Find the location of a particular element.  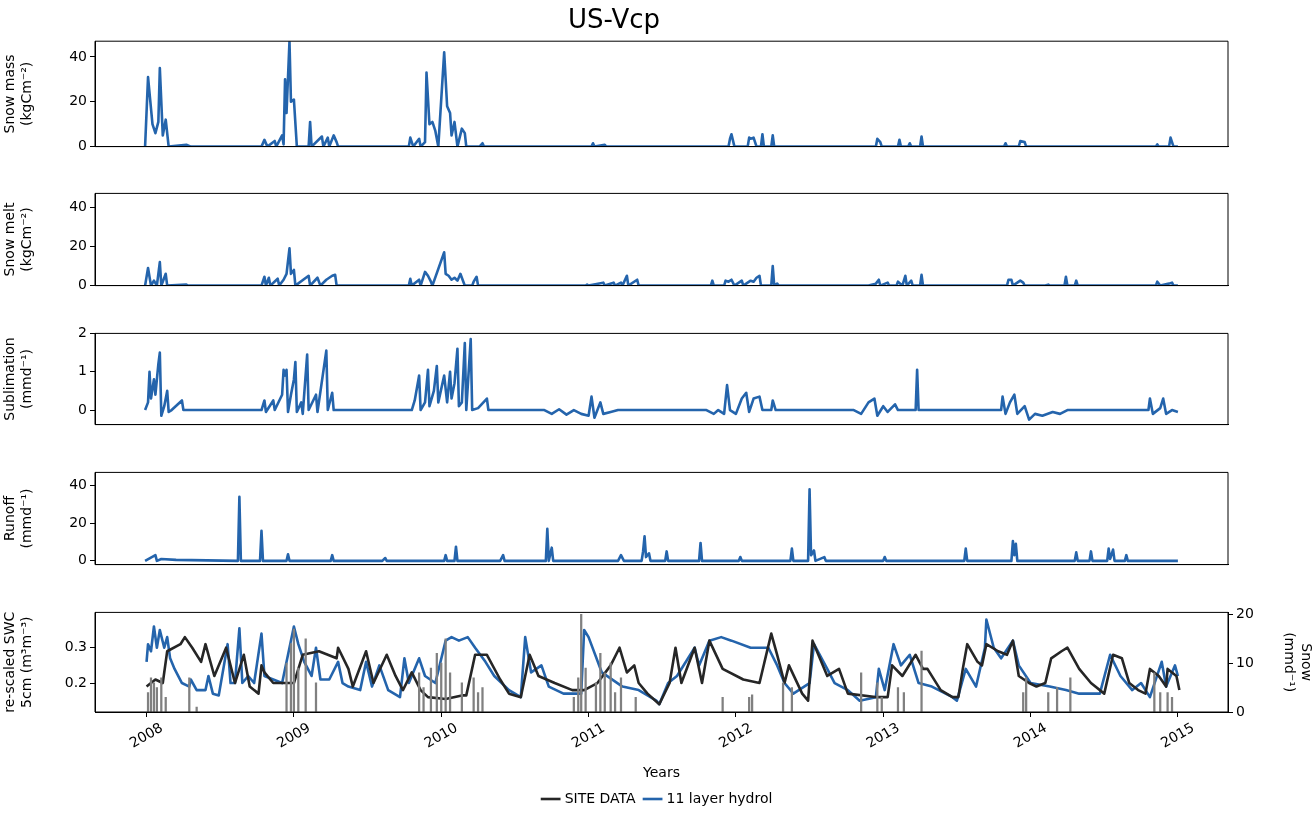

y2-tick-label: 20 is located at coordinates (1245, 612).